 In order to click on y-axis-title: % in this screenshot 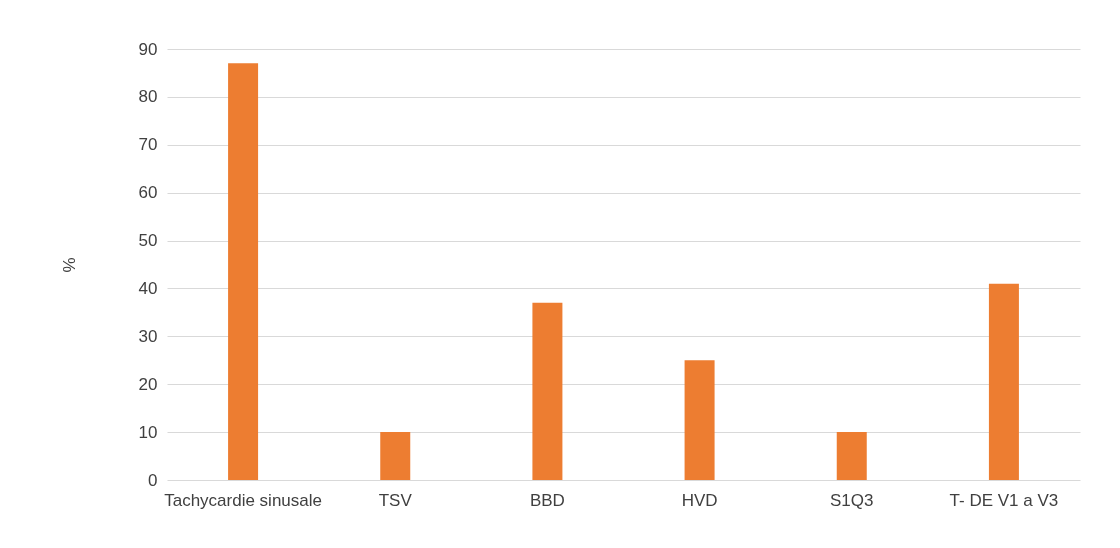, I will do `click(69, 265)`.